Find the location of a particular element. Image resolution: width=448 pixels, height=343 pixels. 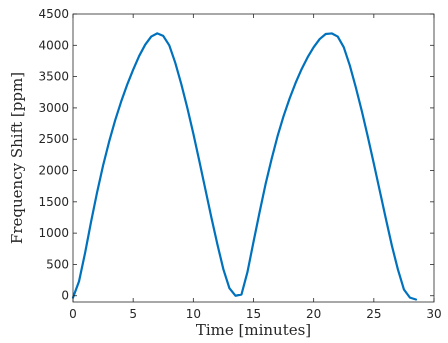

x-tick-label: 15 is located at coordinates (253, 314).